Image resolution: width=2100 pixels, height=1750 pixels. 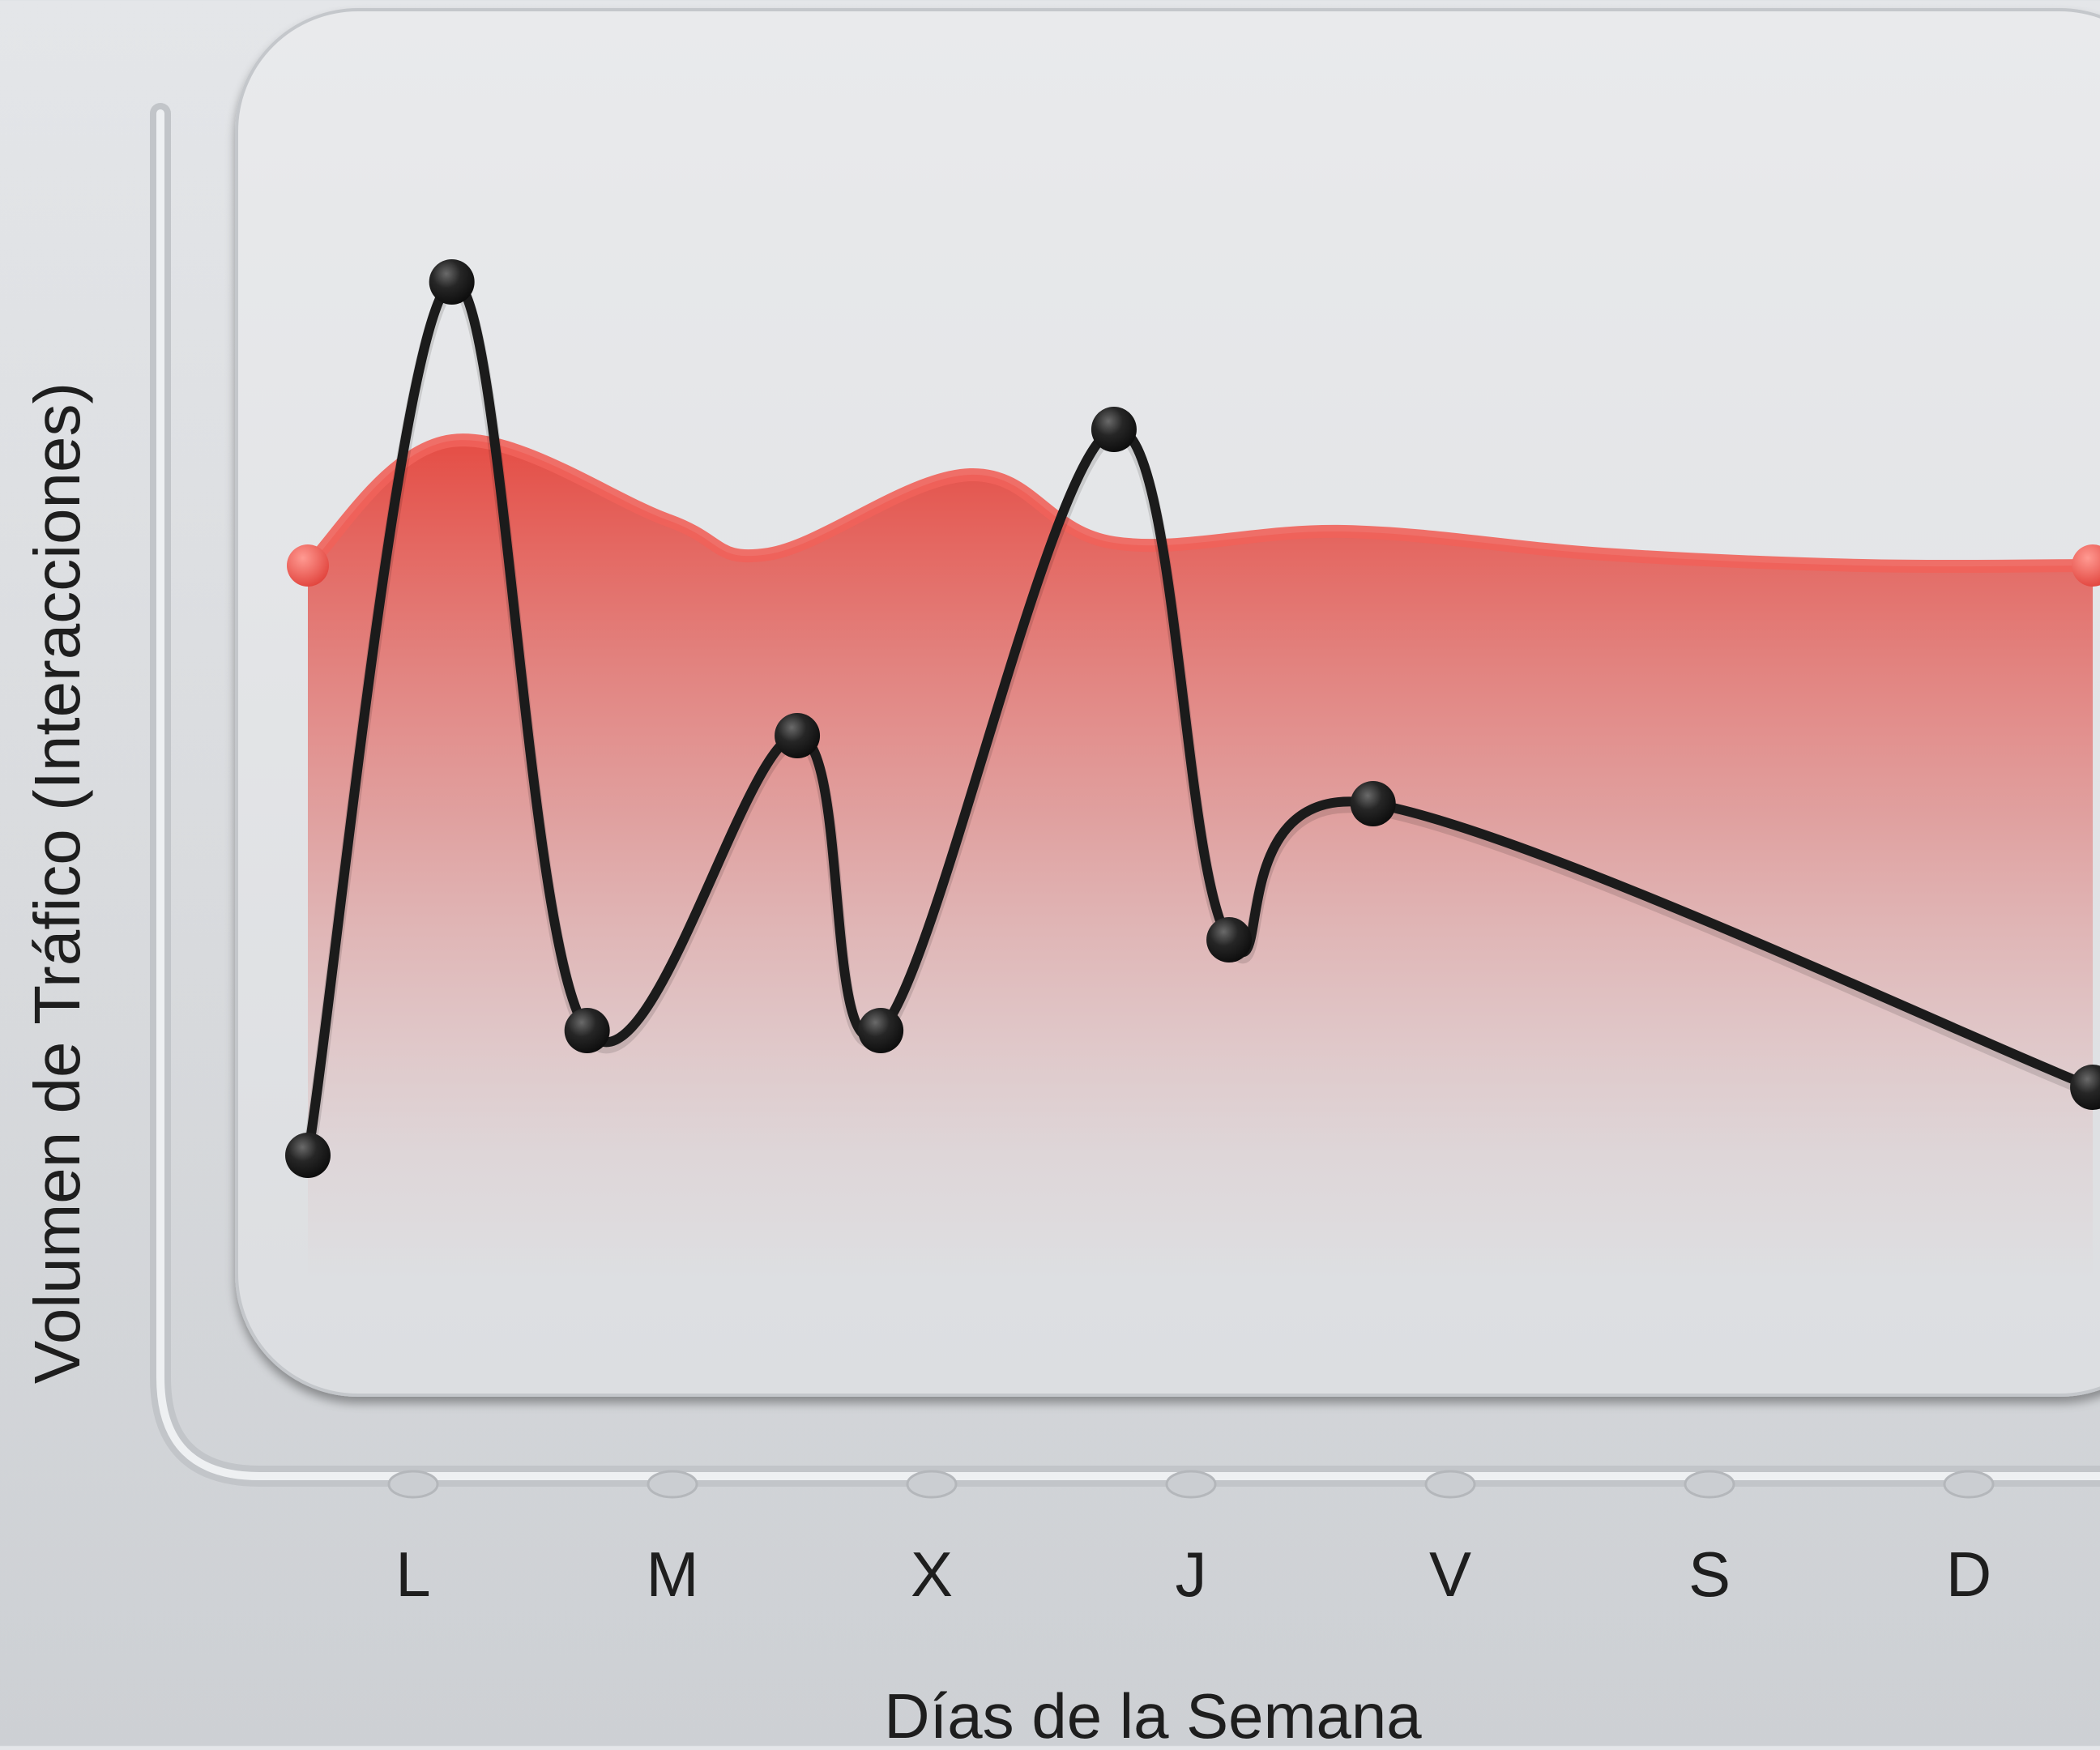 I want to click on x-tick-label-1: M, so click(x=673, y=1574).